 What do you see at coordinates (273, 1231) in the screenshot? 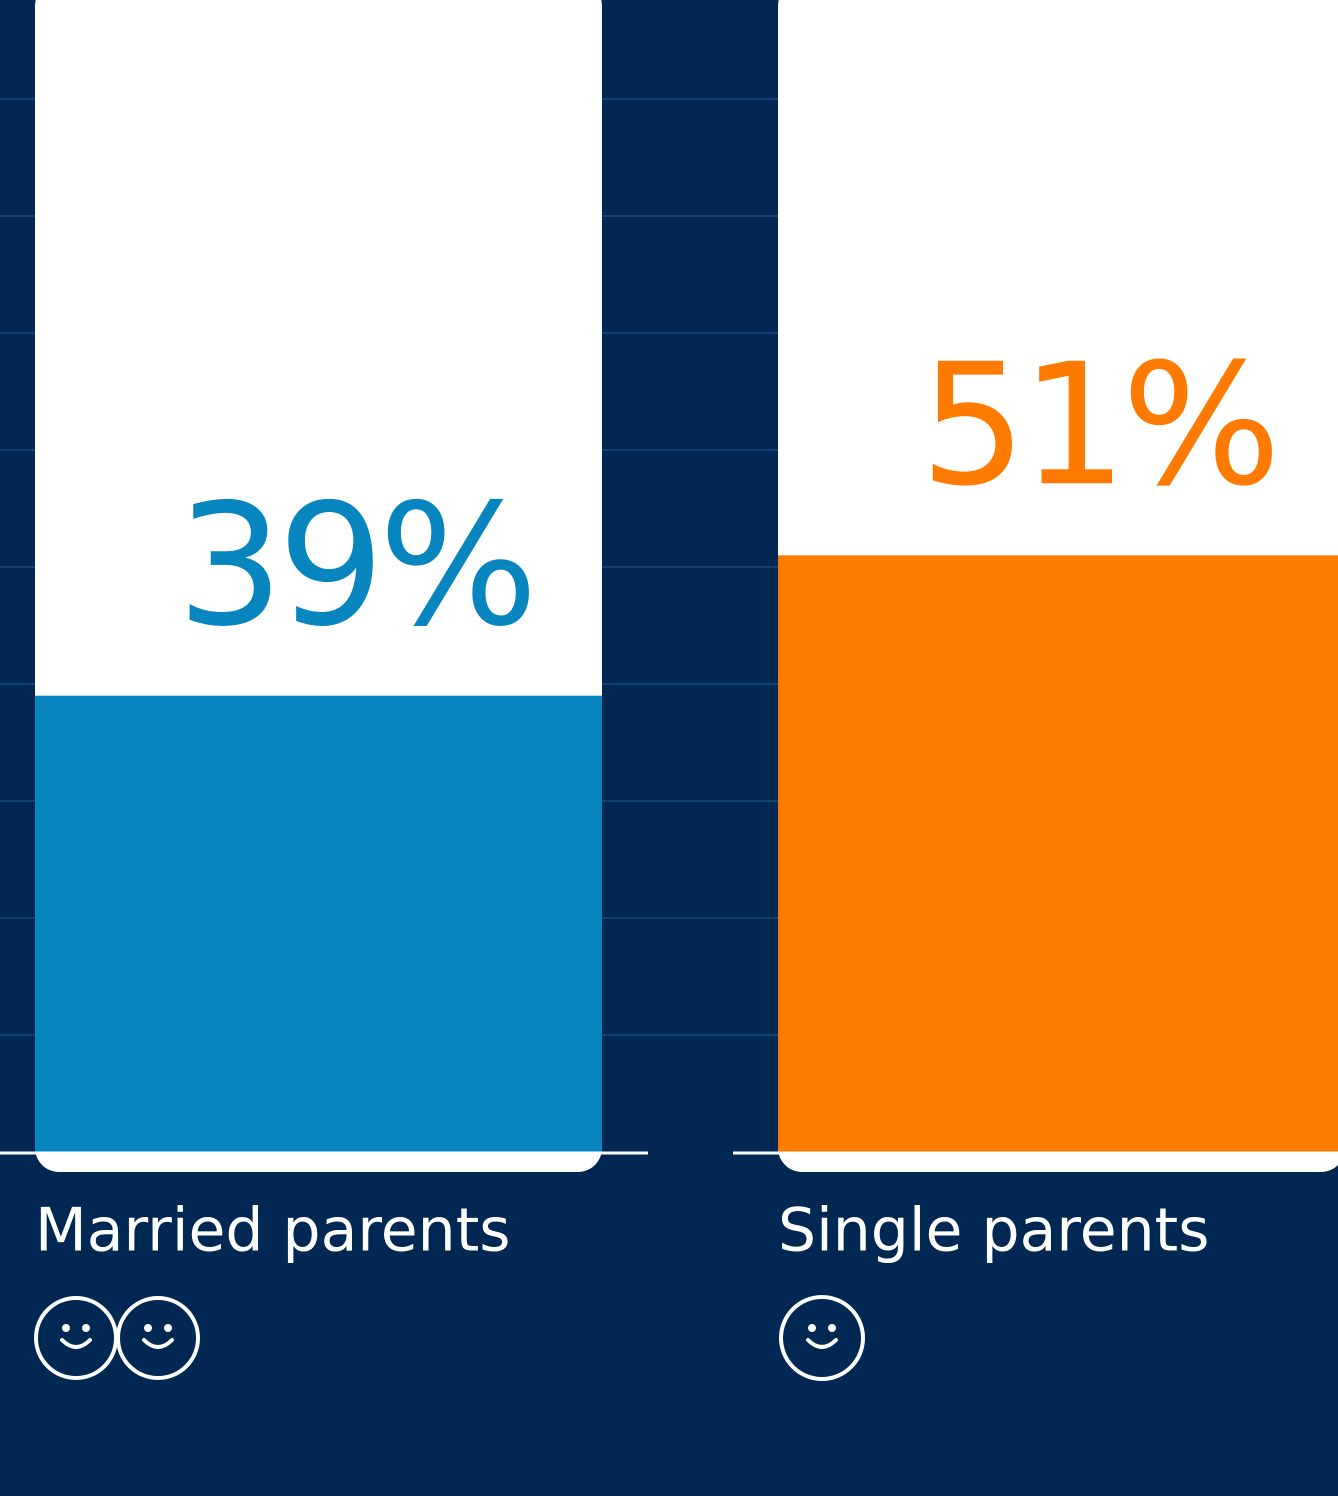
I see `category-label: Married parents` at bounding box center [273, 1231].